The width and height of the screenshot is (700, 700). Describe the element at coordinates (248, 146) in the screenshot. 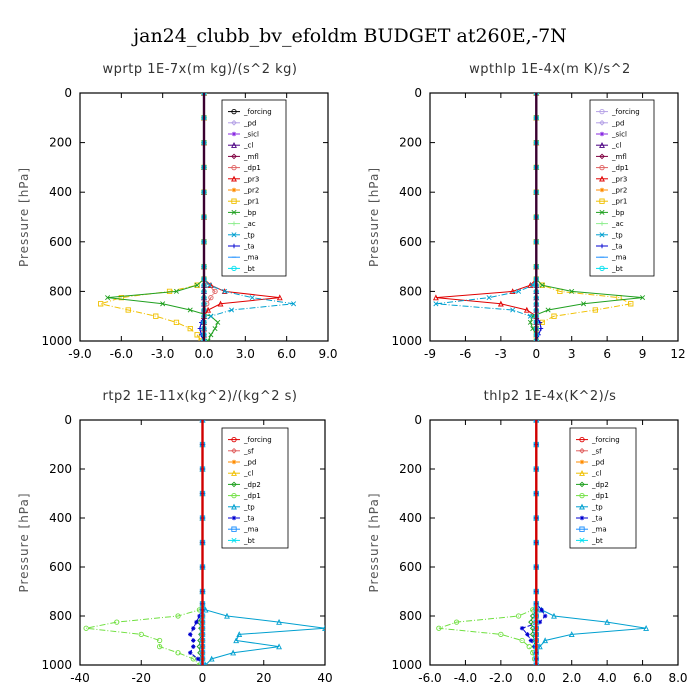

I see `legend-label: _cl` at that location.